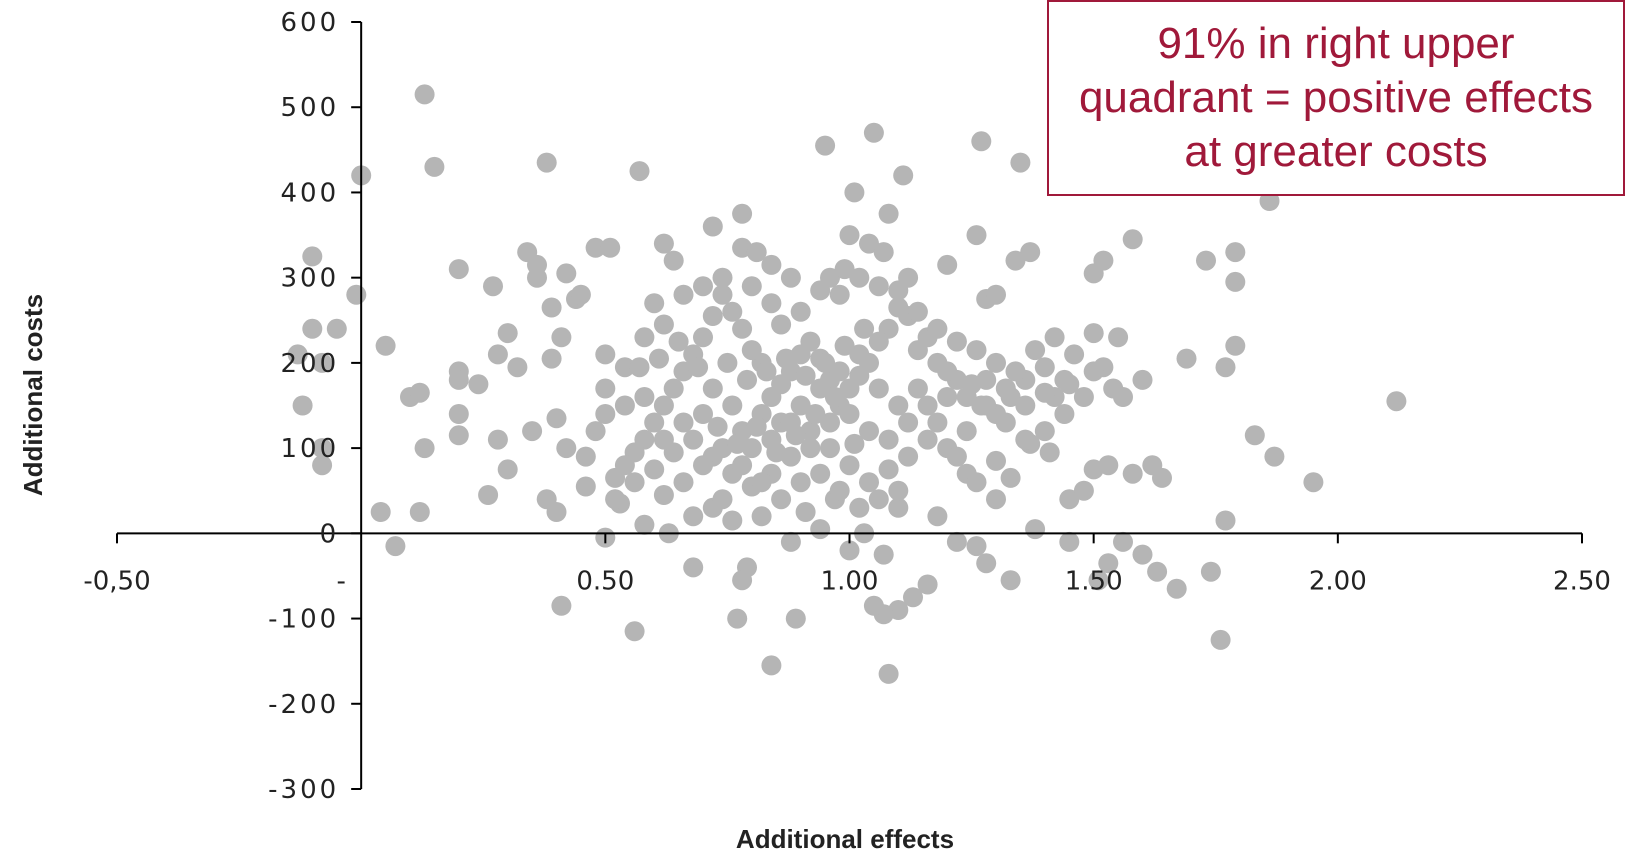 The image size is (1633, 857). What do you see at coordinates (340, 581) in the screenshot?
I see `origin-dash-label: -` at bounding box center [340, 581].